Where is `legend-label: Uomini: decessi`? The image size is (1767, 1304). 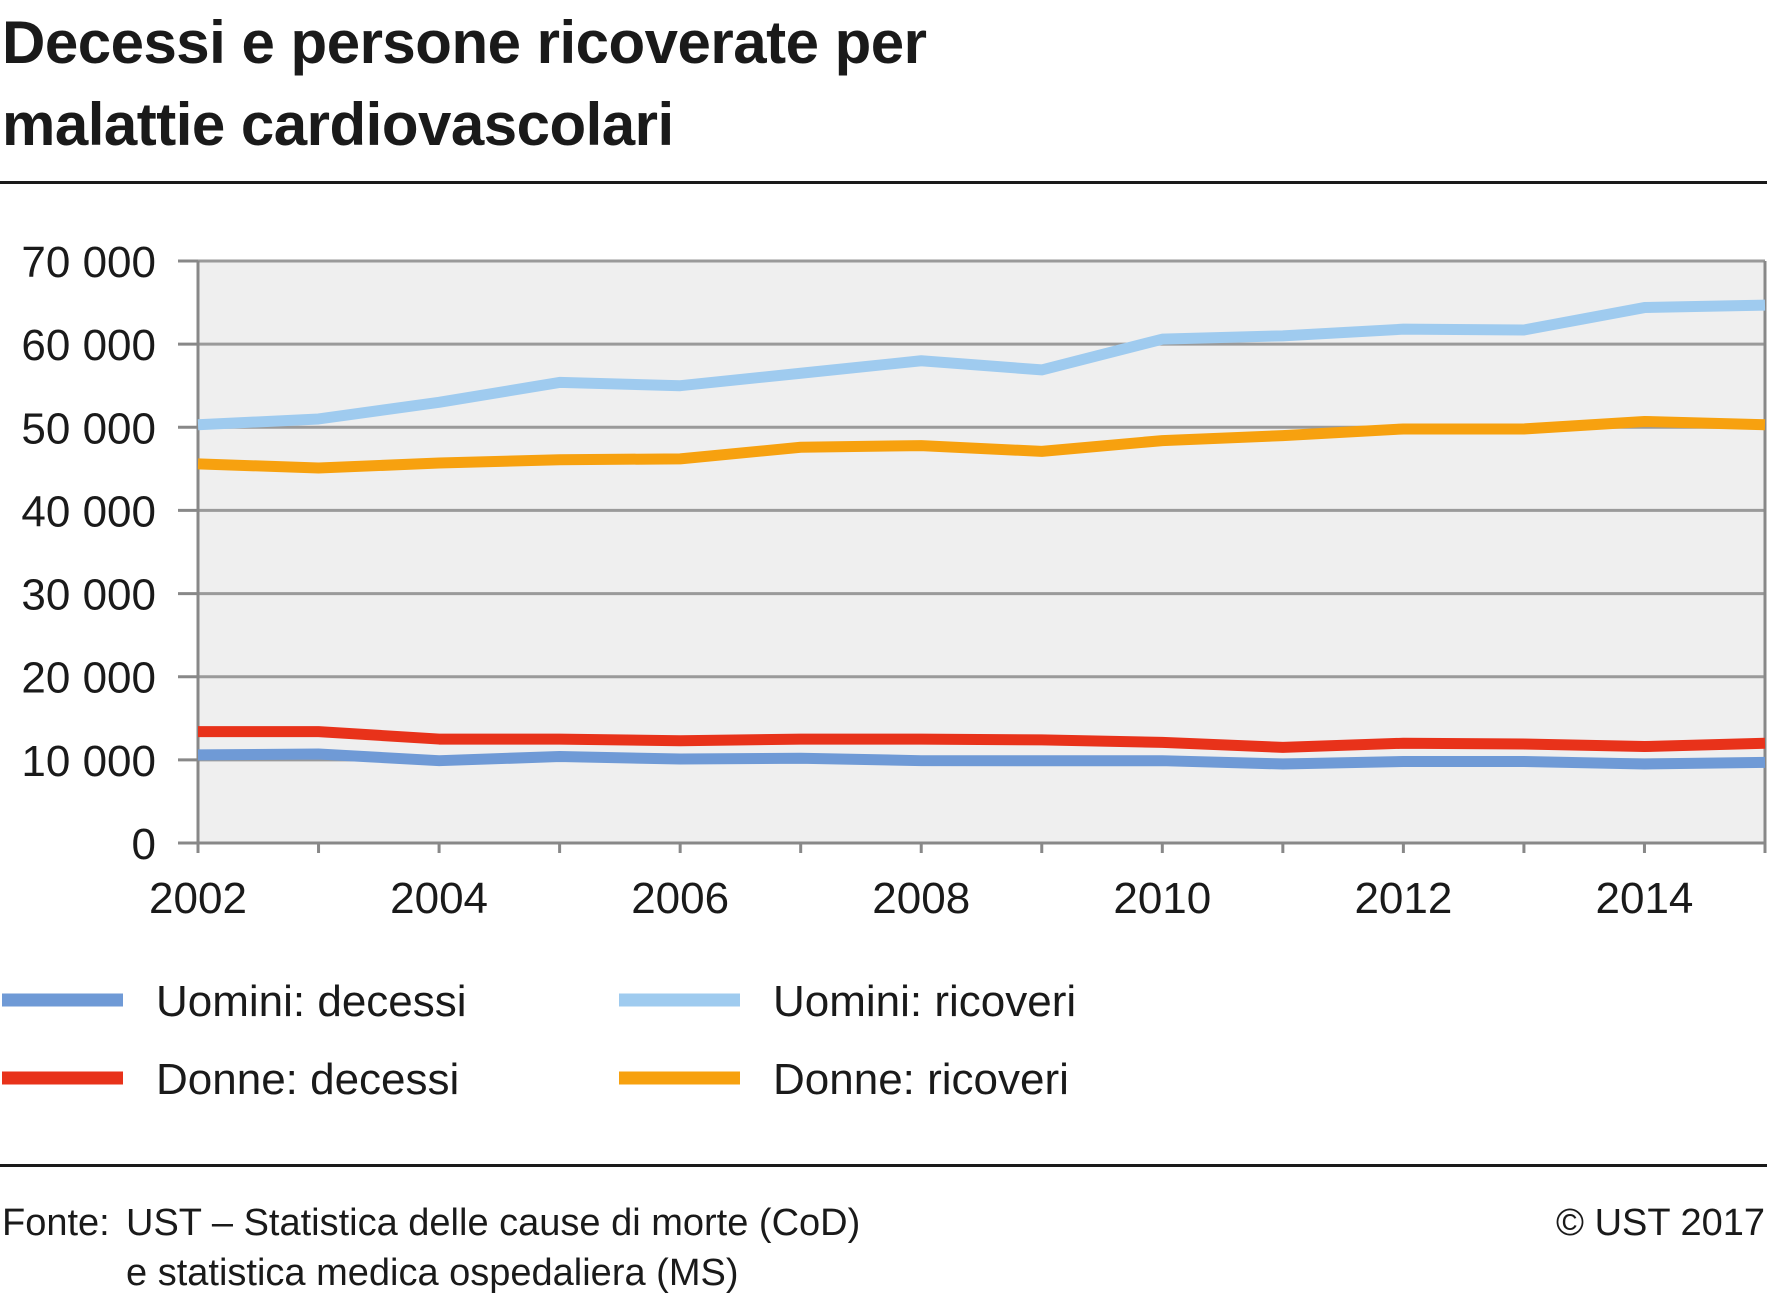
legend-label: Uomini: decessi is located at coordinates (311, 1001).